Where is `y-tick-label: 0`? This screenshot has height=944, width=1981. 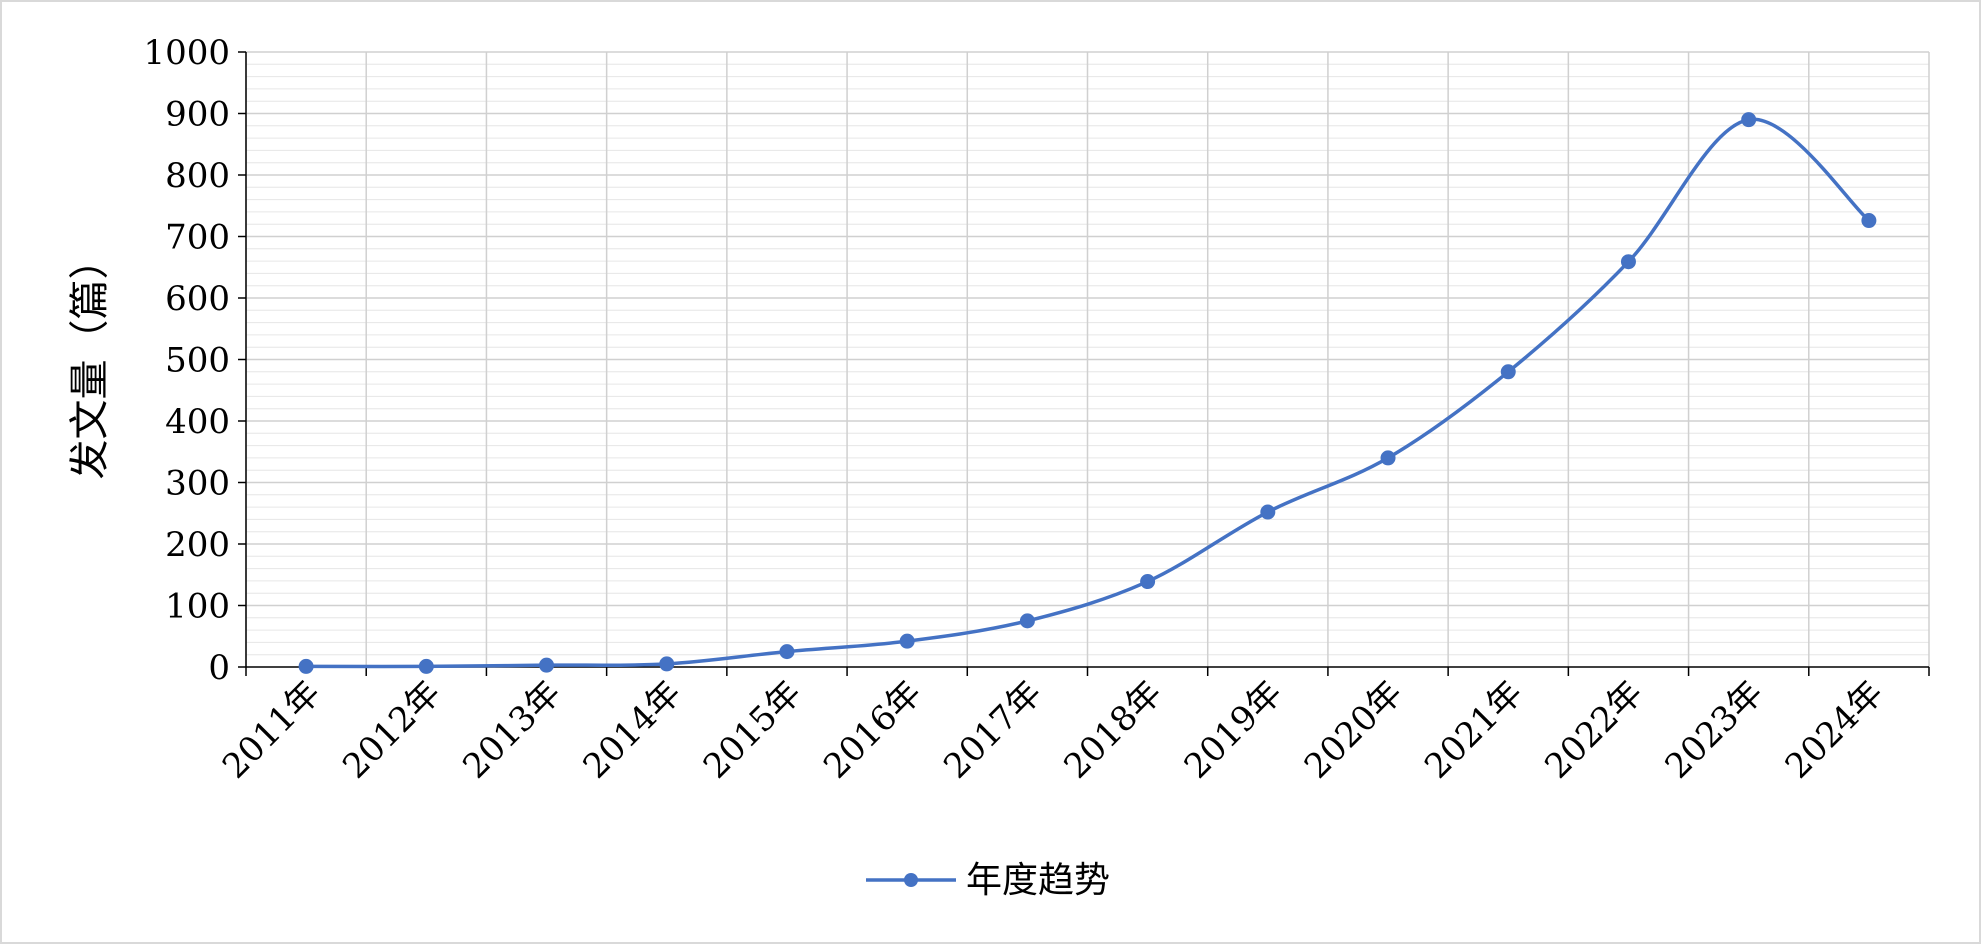
y-tick-label: 0 is located at coordinates (219, 668).